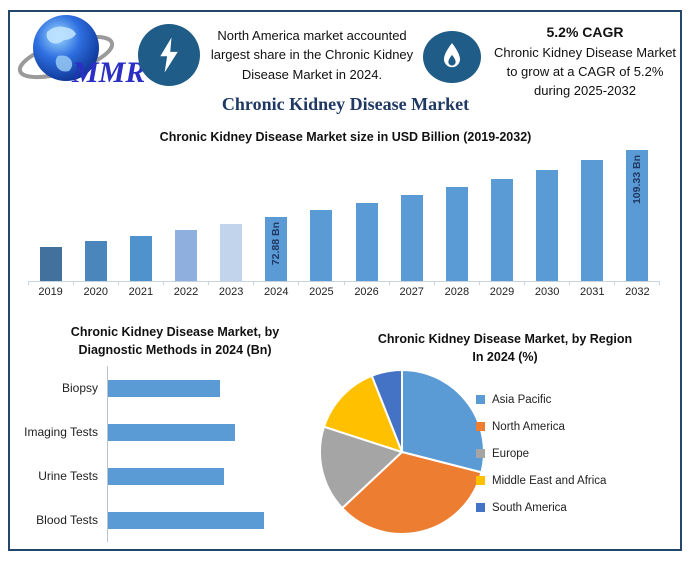 Image resolution: width=691 pixels, height=564 pixels. Describe the element at coordinates (321, 210) in the screenshot. I see `bar-column-2025` at that location.